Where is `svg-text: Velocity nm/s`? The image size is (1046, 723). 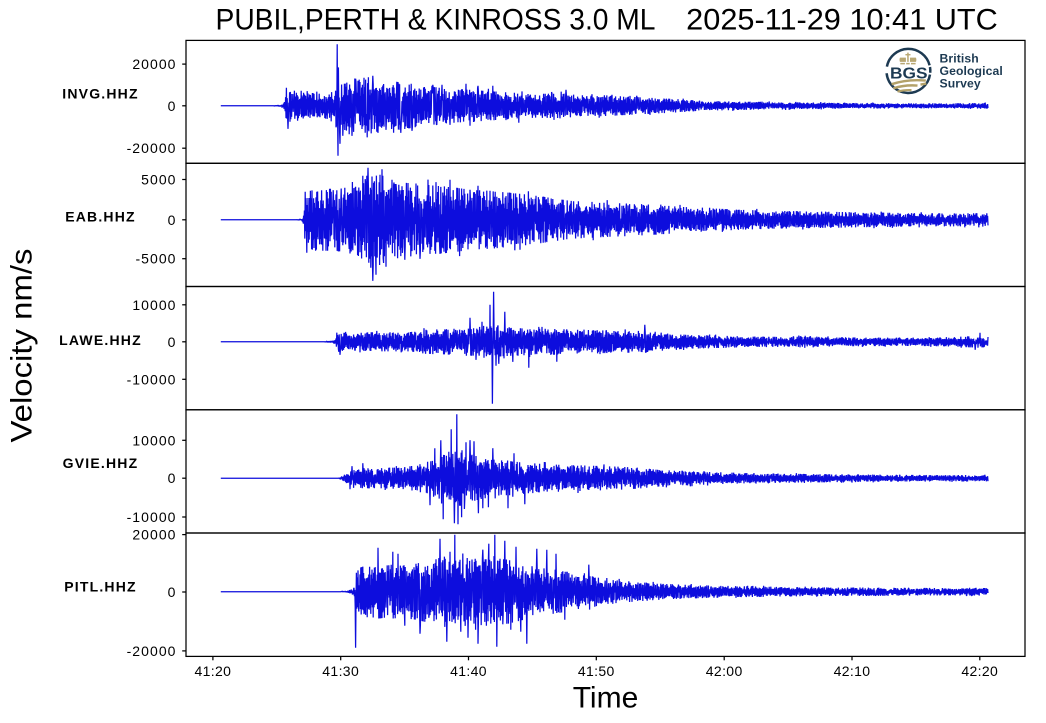 svg-text: Velocity nm/s is located at coordinates (22, 346).